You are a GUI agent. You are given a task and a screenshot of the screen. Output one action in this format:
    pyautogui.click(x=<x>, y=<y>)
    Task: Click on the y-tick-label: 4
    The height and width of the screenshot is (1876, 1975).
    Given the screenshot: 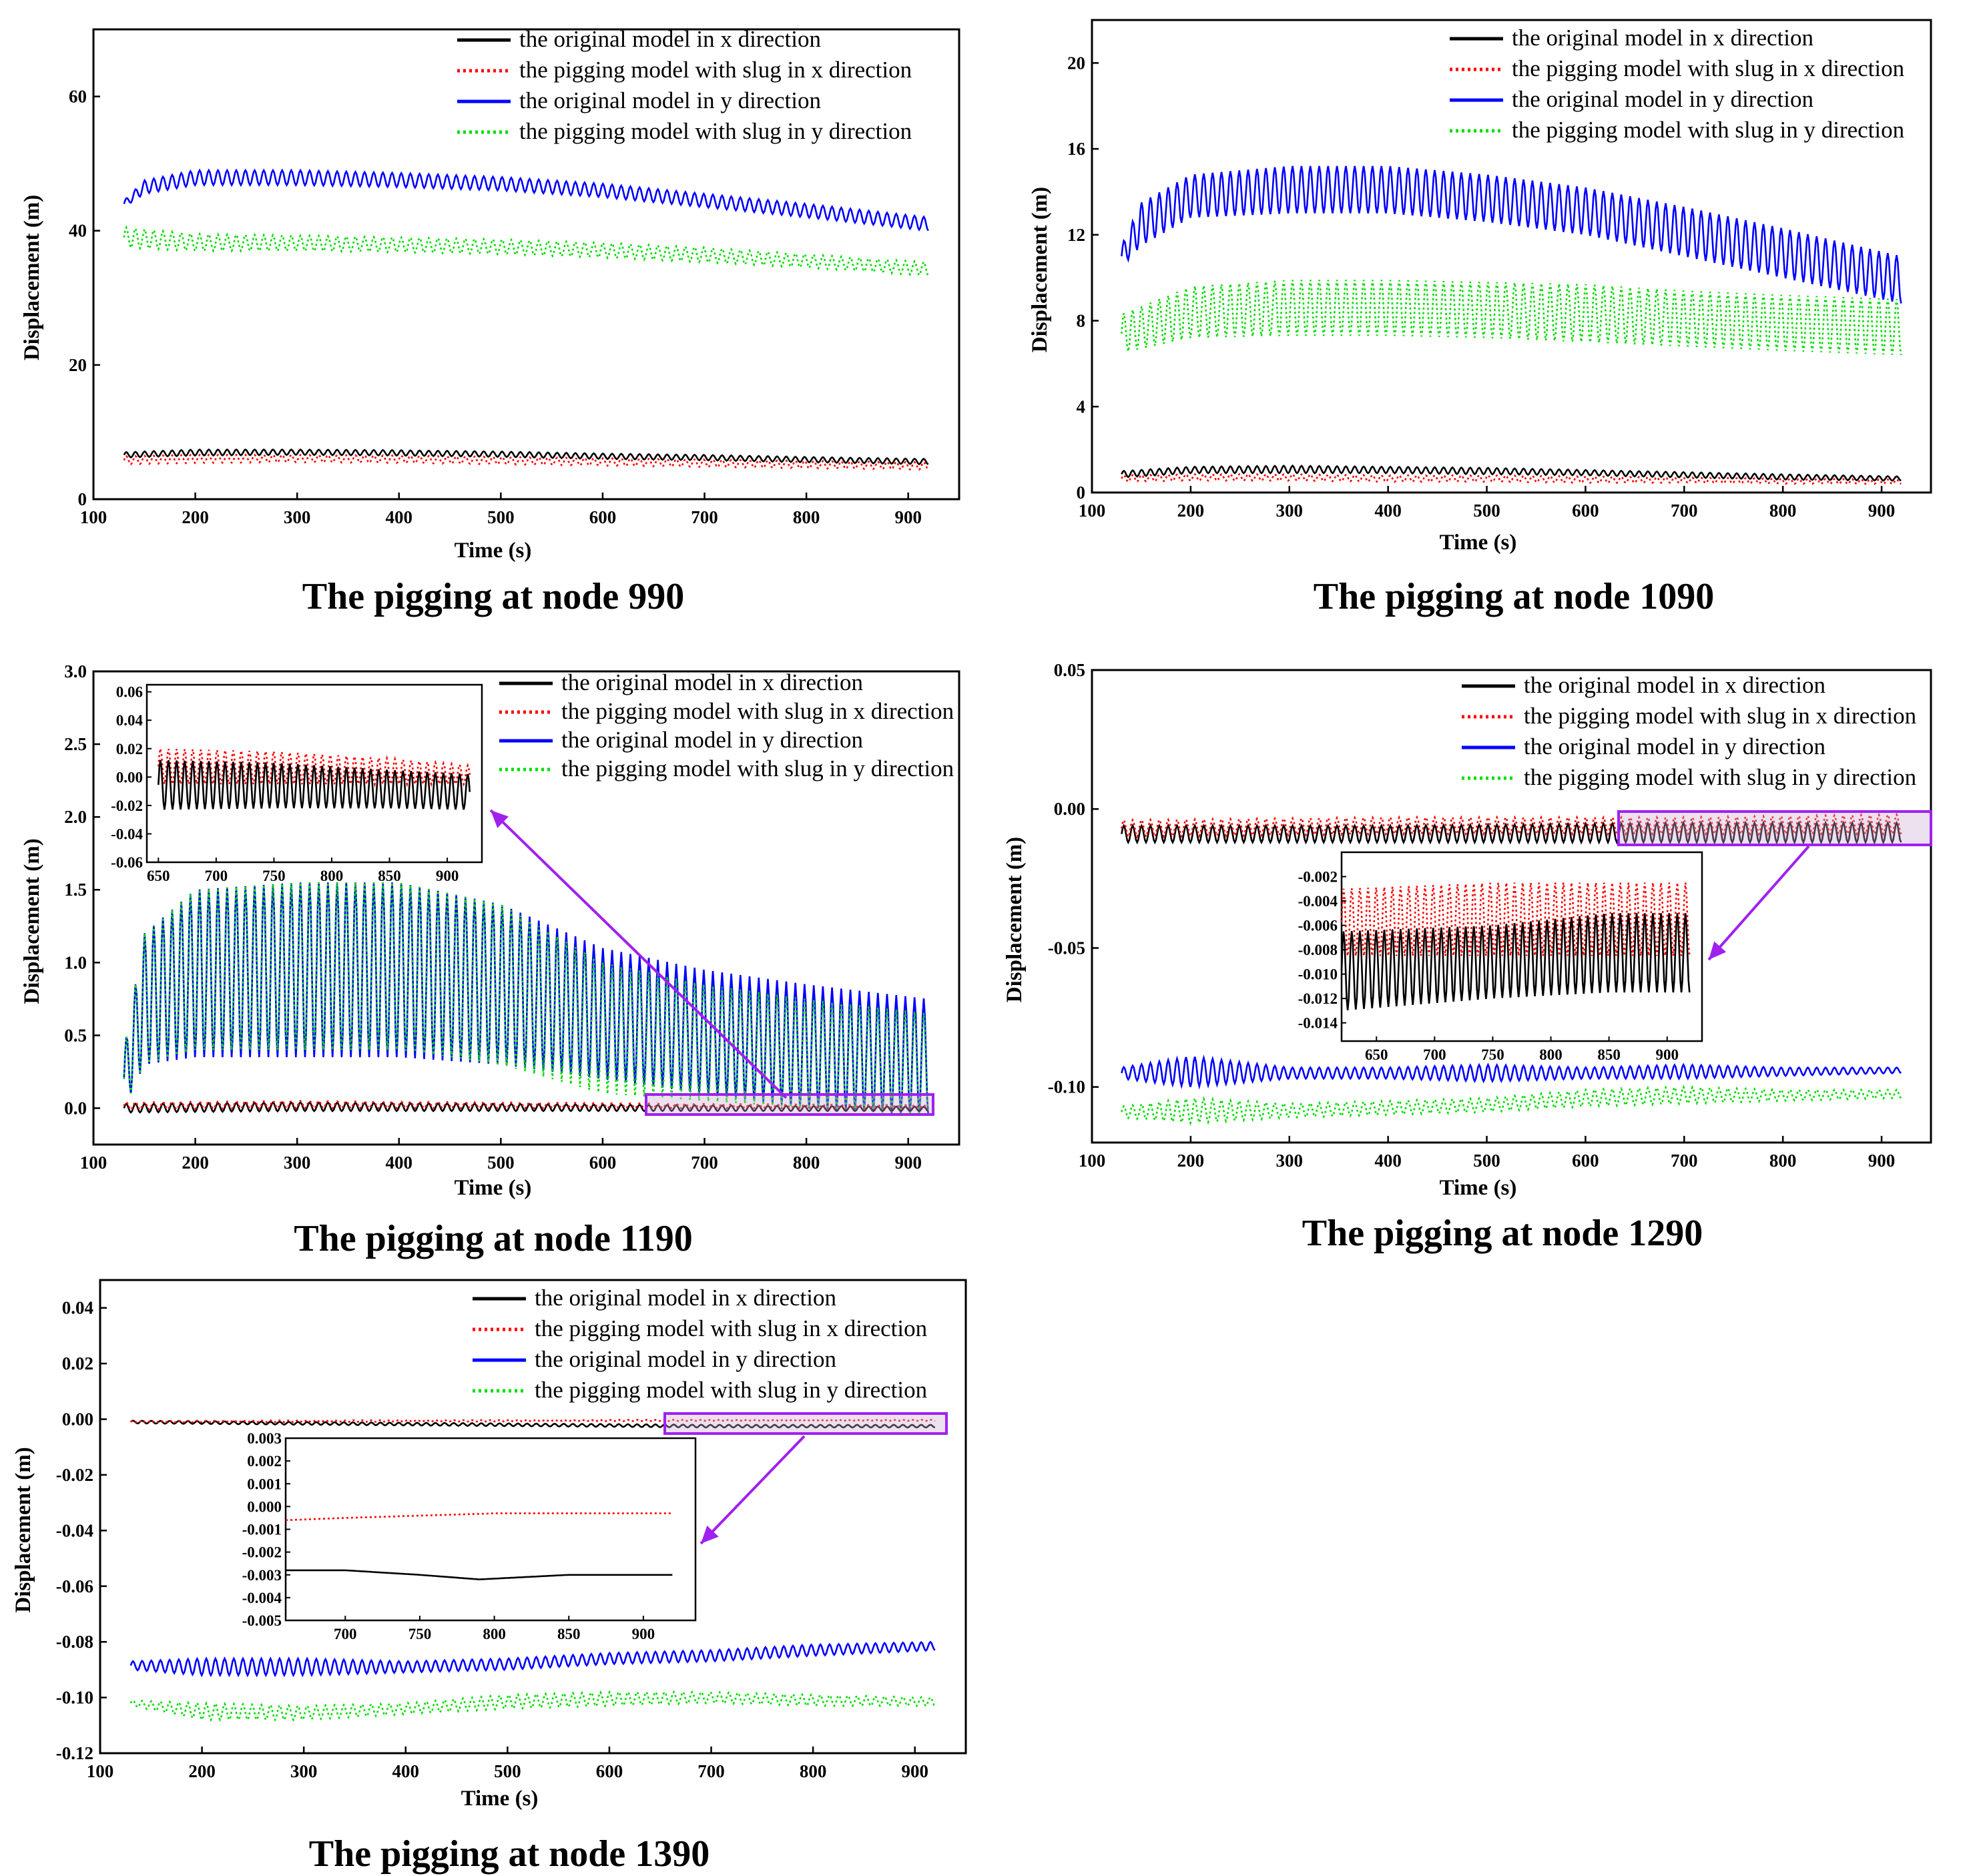 What is the action you would take?
    pyautogui.click(x=1081, y=406)
    